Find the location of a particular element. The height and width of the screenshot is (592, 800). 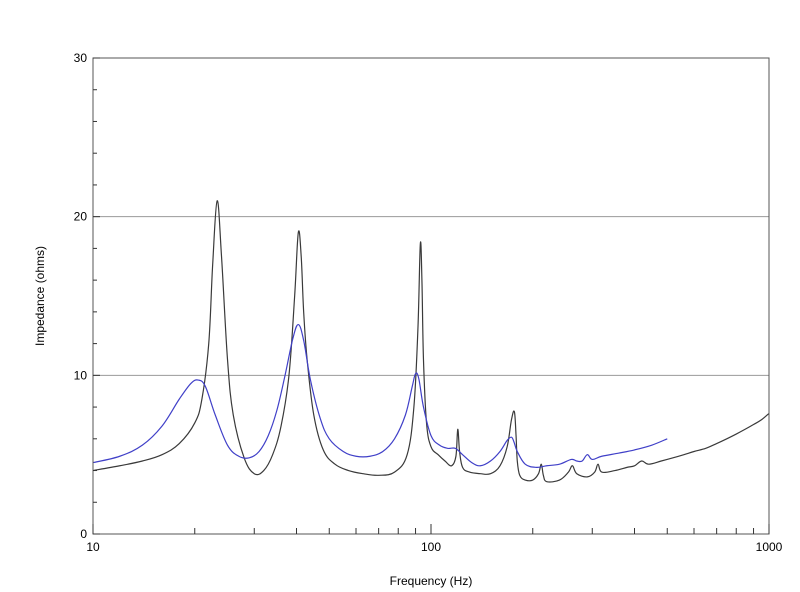

y-axis-ticks: 0 10 20 30 is located at coordinates (87, 296).